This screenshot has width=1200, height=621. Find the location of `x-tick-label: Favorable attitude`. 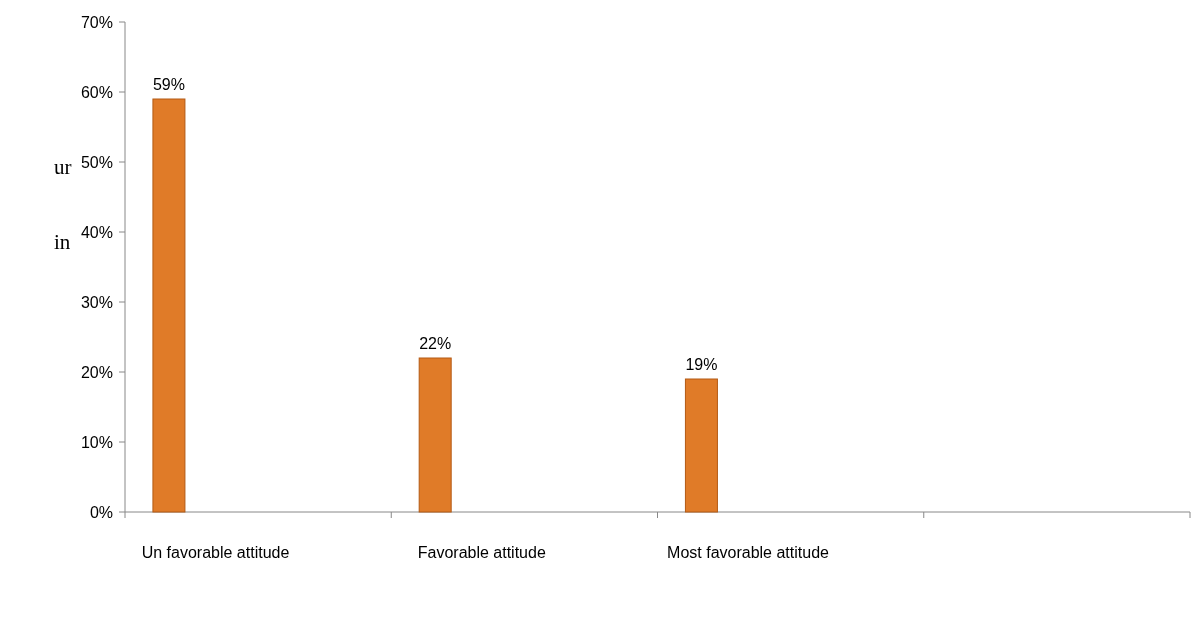

x-tick-label: Favorable attitude is located at coordinates (481, 552).